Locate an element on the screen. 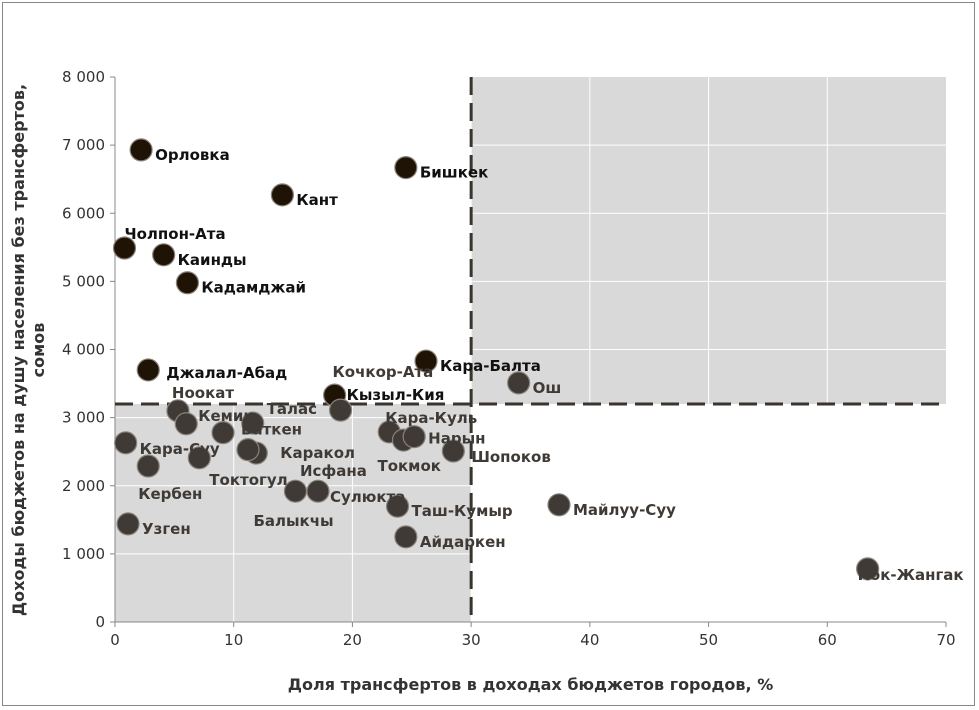 The image size is (979, 710). y-tick-label: 5 000 is located at coordinates (83, 281).